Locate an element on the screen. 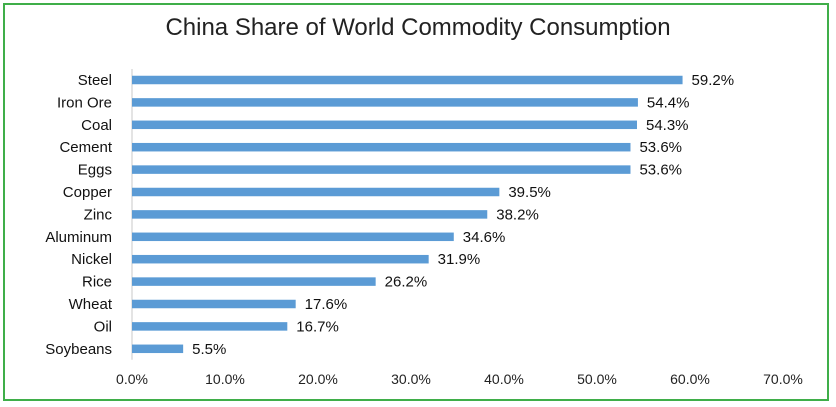 The image size is (836, 407). category-label: Oil is located at coordinates (103, 326).